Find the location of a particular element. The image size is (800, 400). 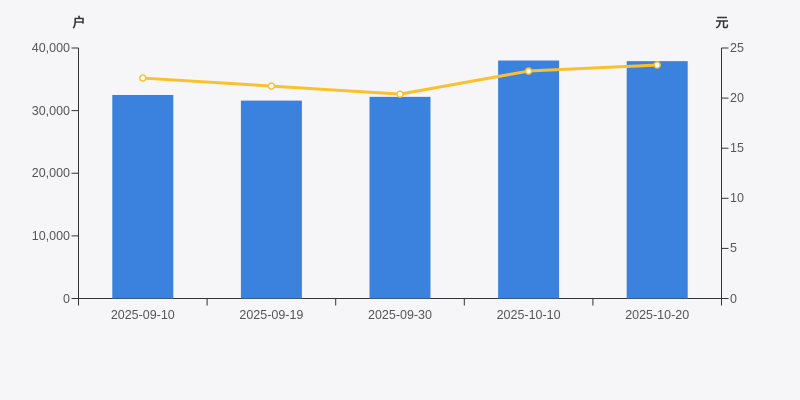

line-series is located at coordinates (400, 79).